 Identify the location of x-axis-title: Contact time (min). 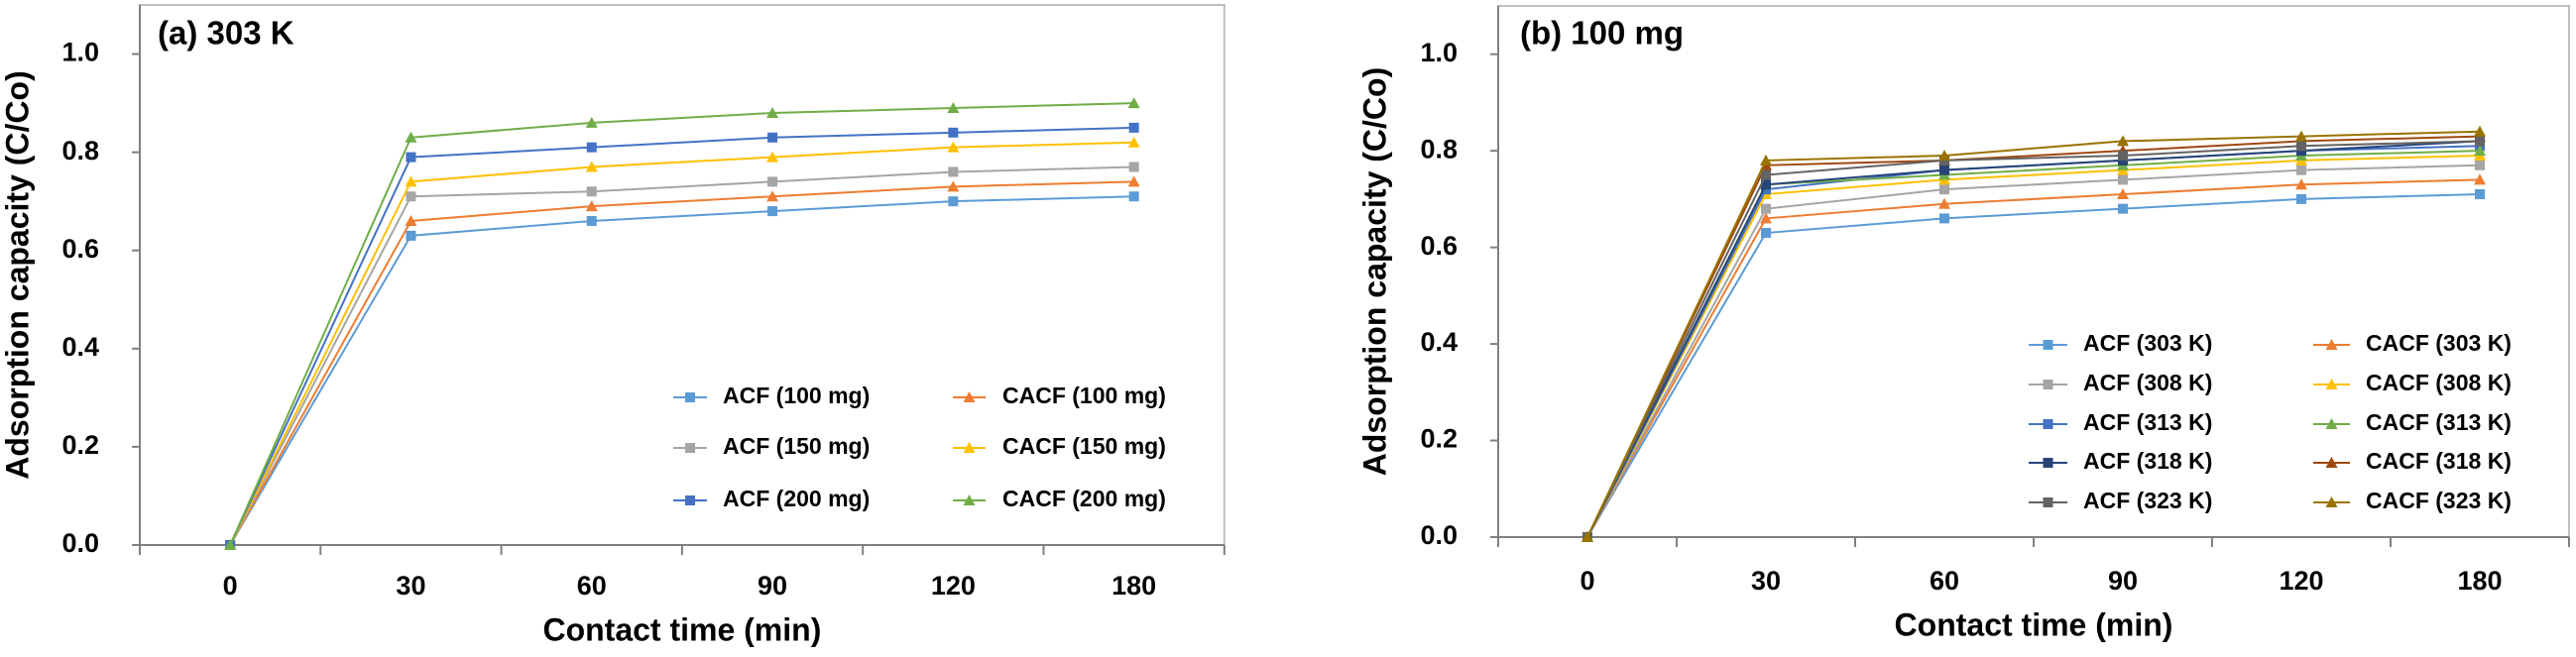
(2034, 624).